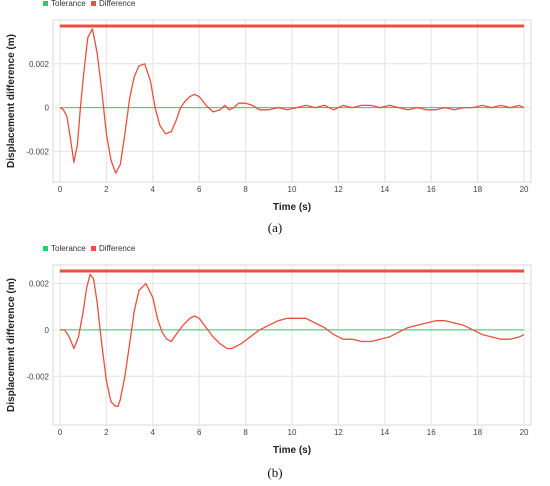 This screenshot has width=550, height=486. I want to click on figure-caption: (a), so click(275, 227).